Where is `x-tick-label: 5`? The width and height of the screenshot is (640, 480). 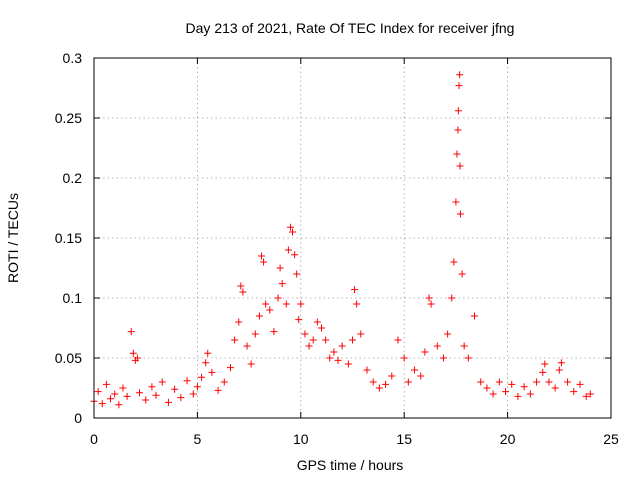 x-tick-label: 5 is located at coordinates (198, 439).